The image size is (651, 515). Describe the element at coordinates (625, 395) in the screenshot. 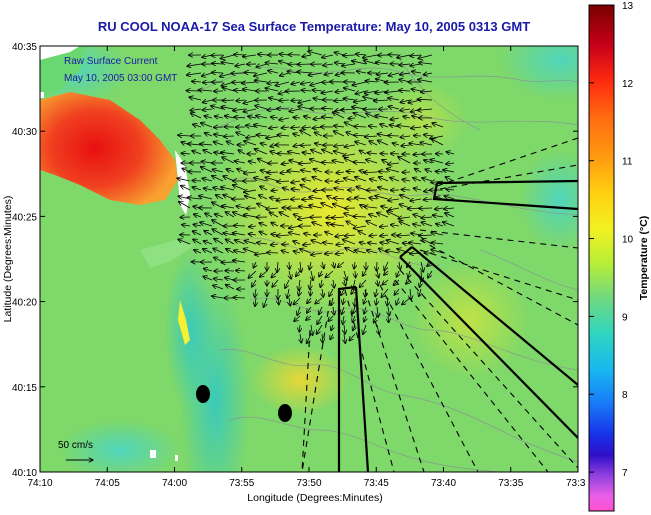

I see `colorbar-tick-label: 8` at that location.